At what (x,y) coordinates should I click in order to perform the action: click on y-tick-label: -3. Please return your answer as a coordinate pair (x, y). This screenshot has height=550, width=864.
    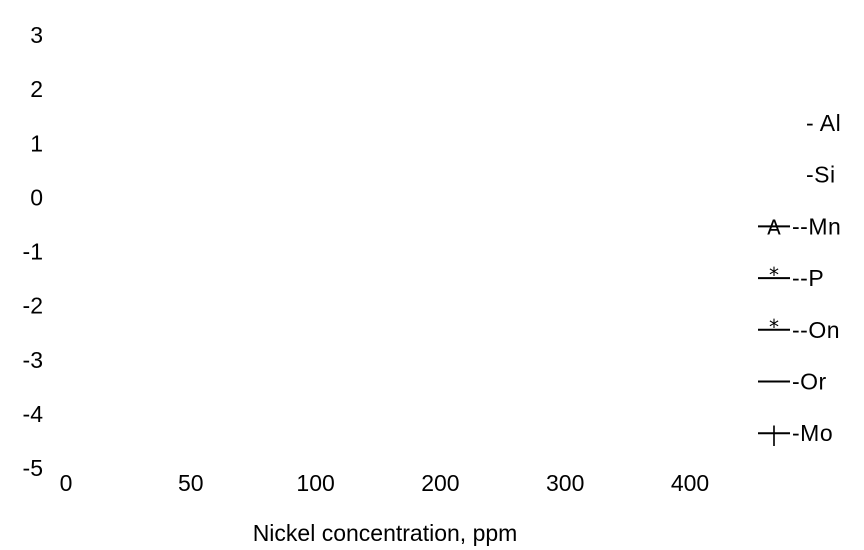
    Looking at the image, I should click on (33, 360).